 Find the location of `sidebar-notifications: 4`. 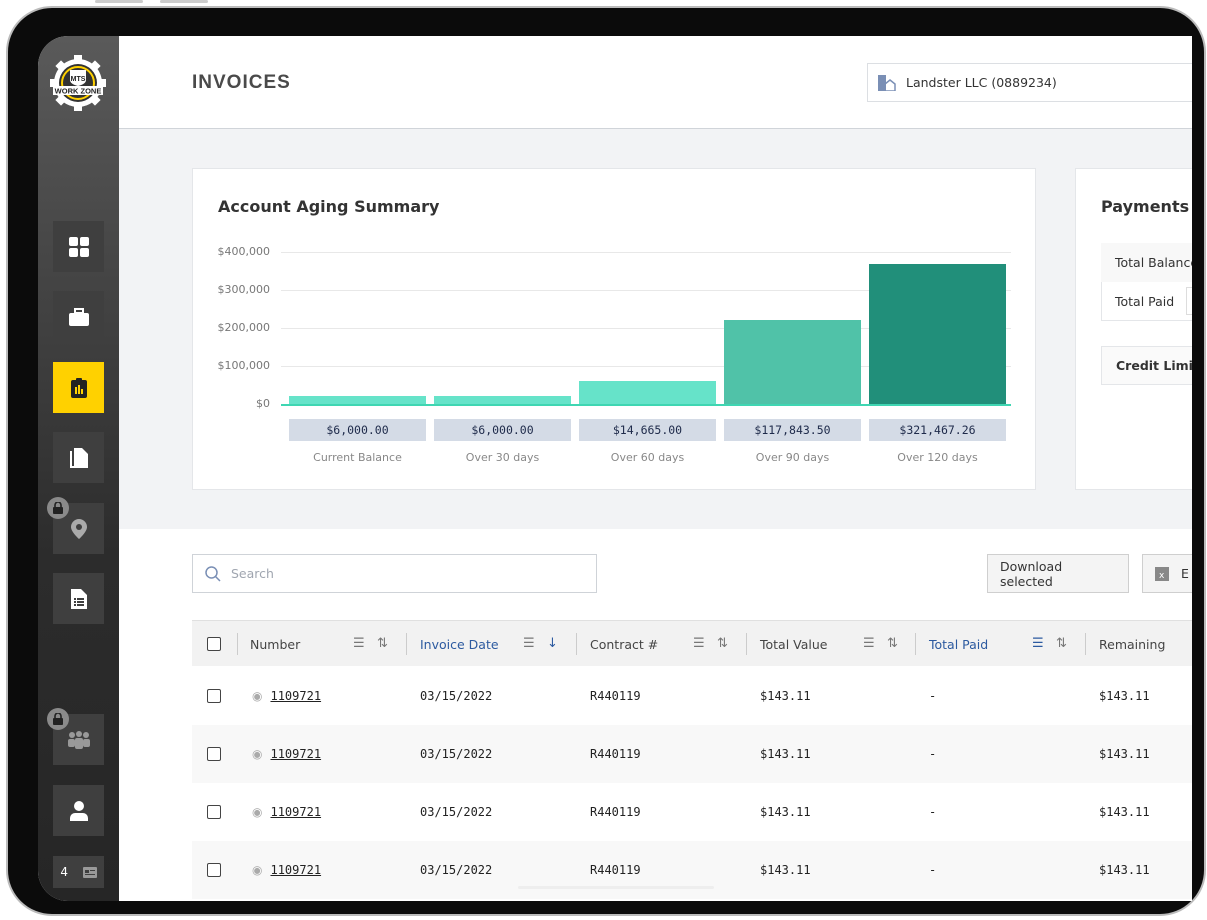

sidebar-notifications: 4 is located at coordinates (78, 872).